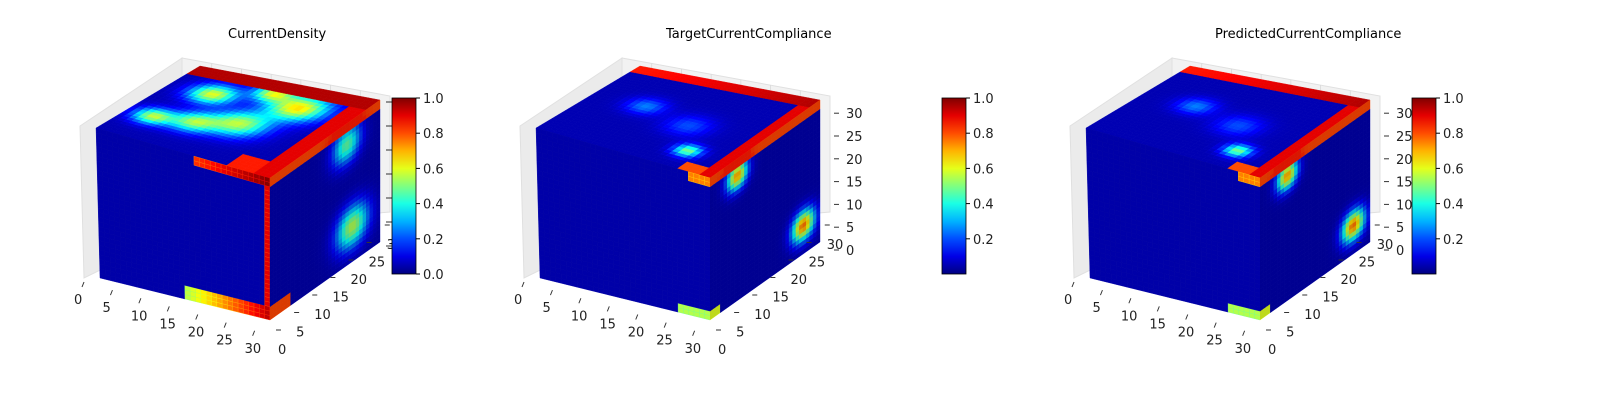  I want to click on x-tick-label: 5, so click(106, 308).